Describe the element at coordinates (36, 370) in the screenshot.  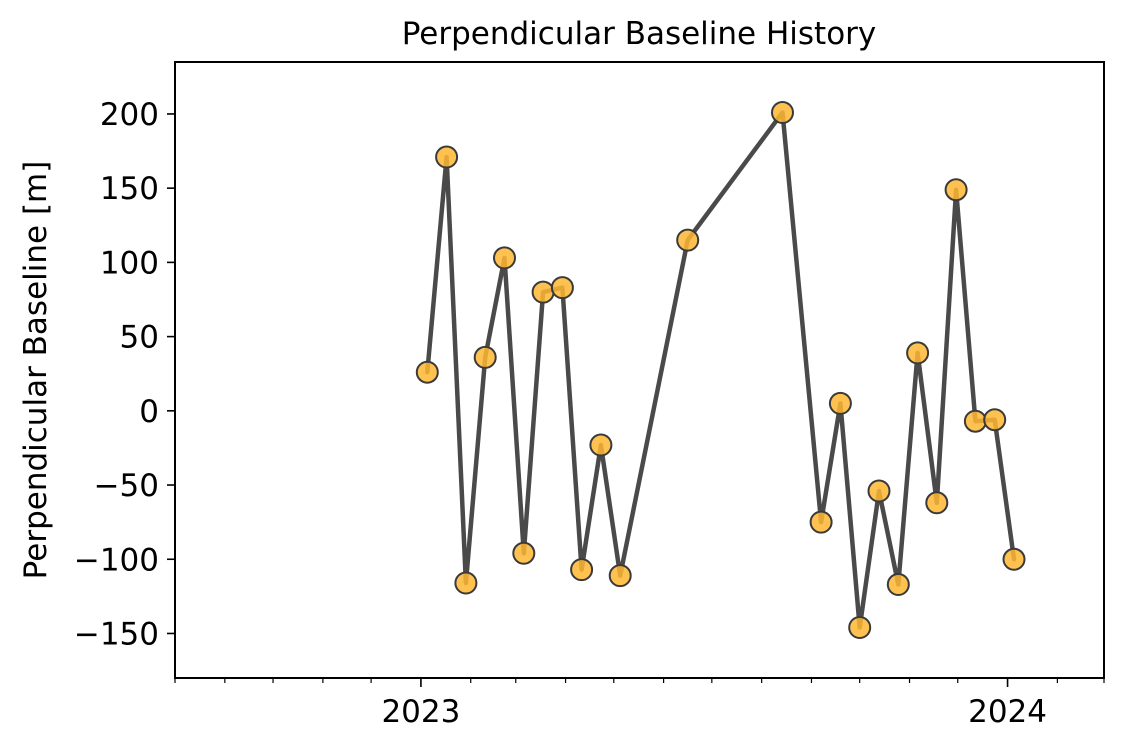
I see `y-axis-label: Perpendicular Baseline [m]` at that location.